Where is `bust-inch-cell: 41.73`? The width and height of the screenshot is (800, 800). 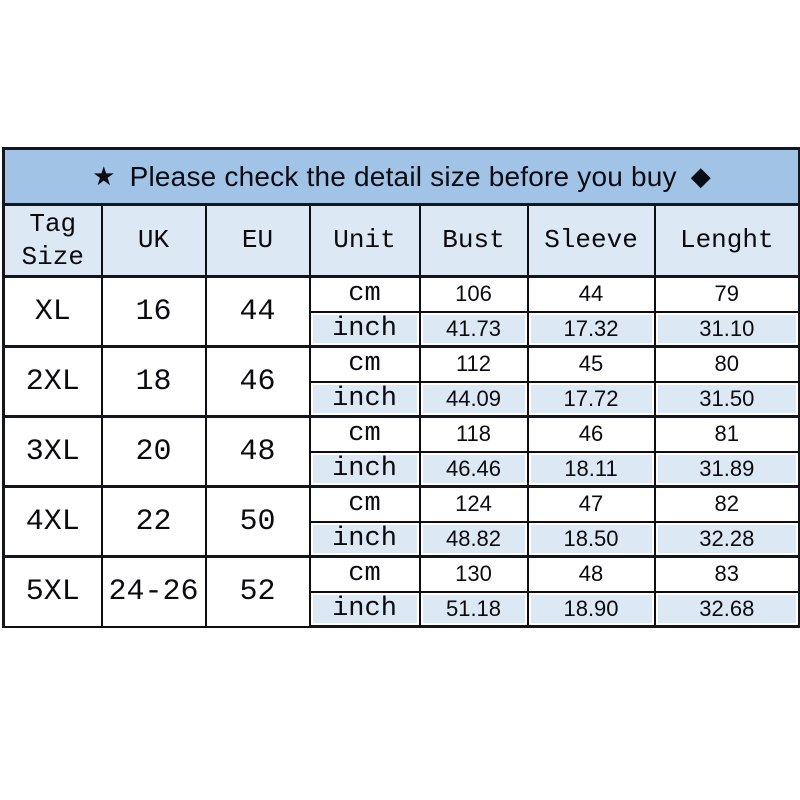 bust-inch-cell: 41.73 is located at coordinates (473, 329).